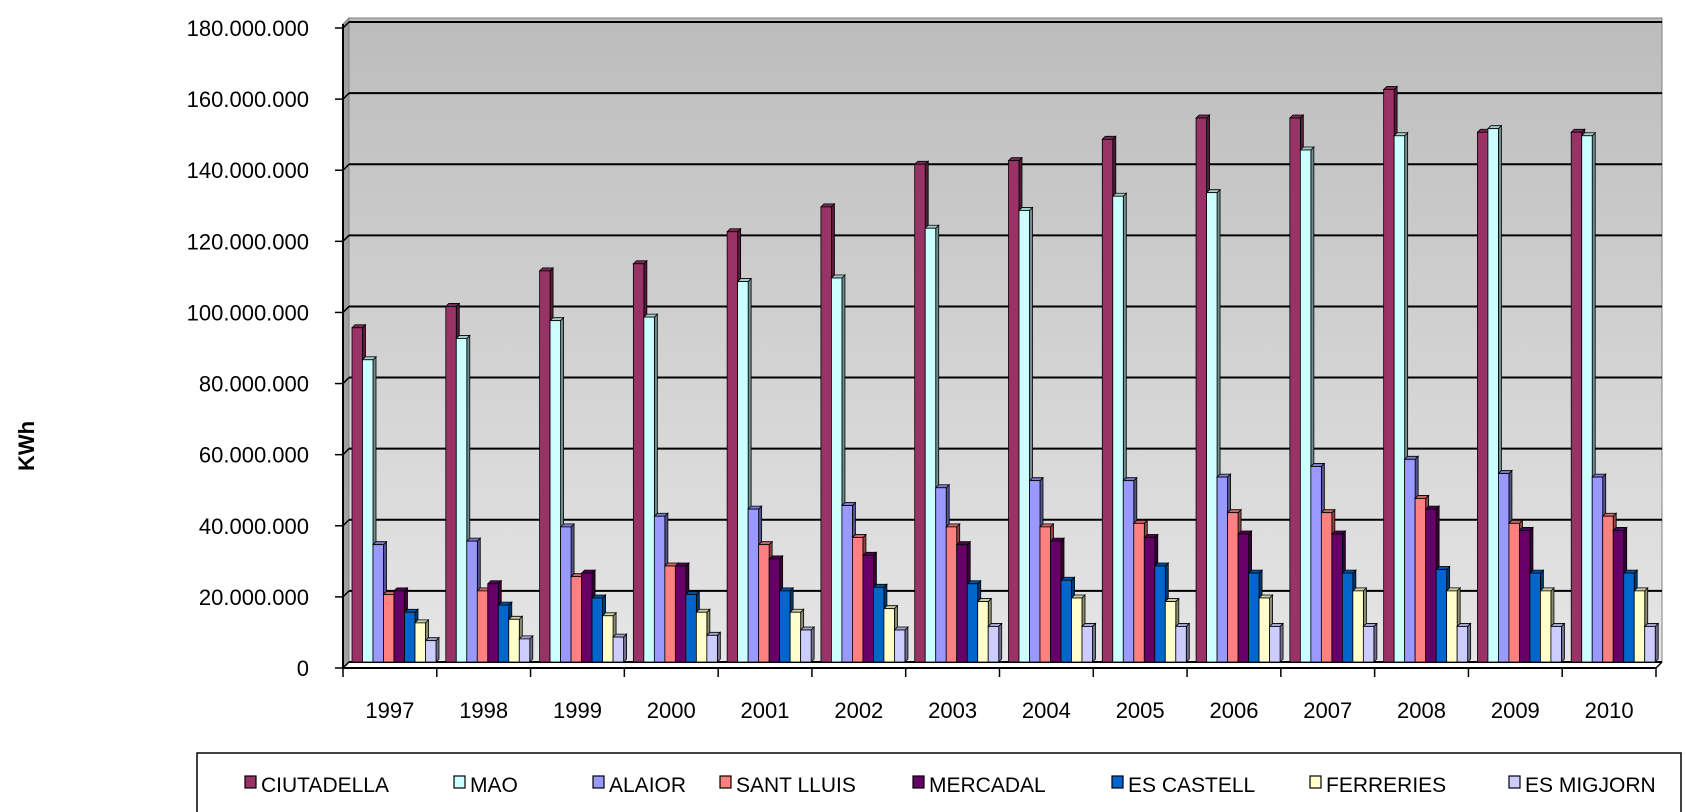  I want to click on legend-item-es-castell: ES CASTELL, so click(1183, 785).